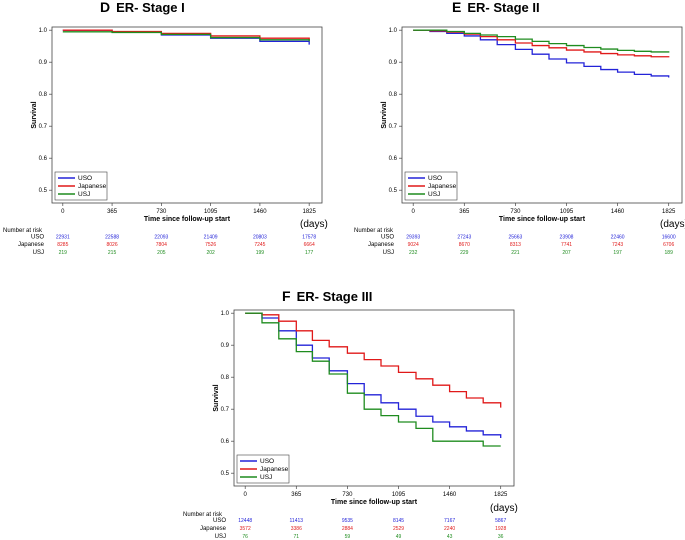 This screenshot has height=540, width=685. I want to click on risk-cell: 229, so click(464, 253).